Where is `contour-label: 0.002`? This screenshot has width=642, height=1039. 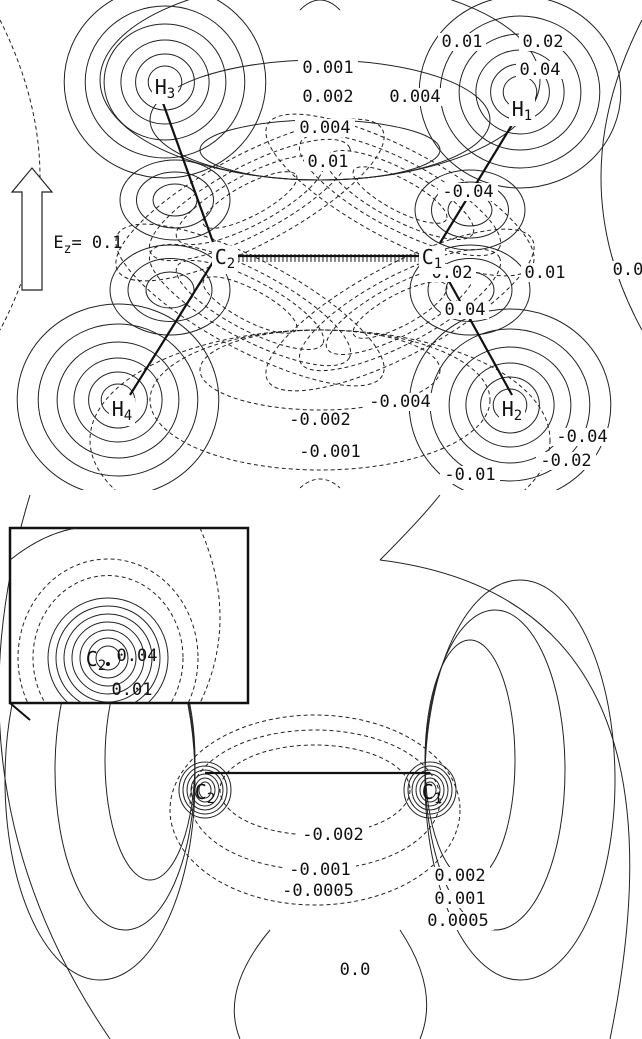
contour-label: 0.002 is located at coordinates (327, 97).